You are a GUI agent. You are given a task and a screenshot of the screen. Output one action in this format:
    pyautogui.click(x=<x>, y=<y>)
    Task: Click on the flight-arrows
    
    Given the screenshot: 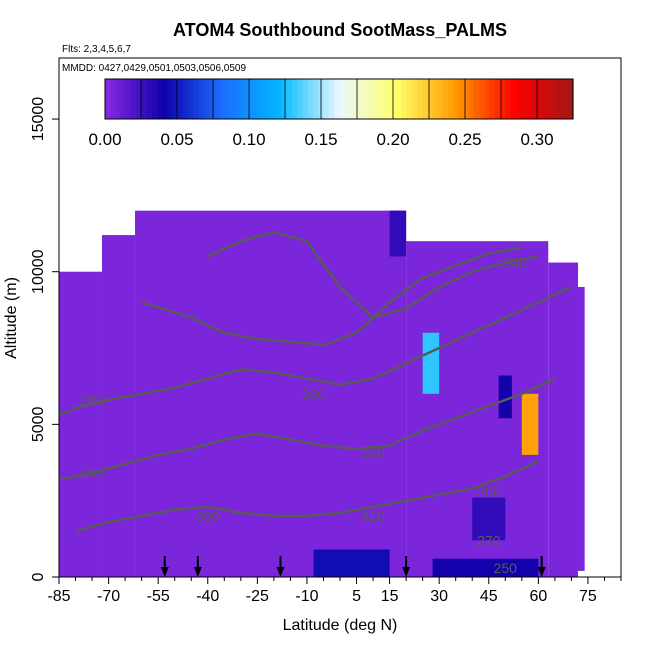 What is the action you would take?
    pyautogui.click(x=353, y=566)
    